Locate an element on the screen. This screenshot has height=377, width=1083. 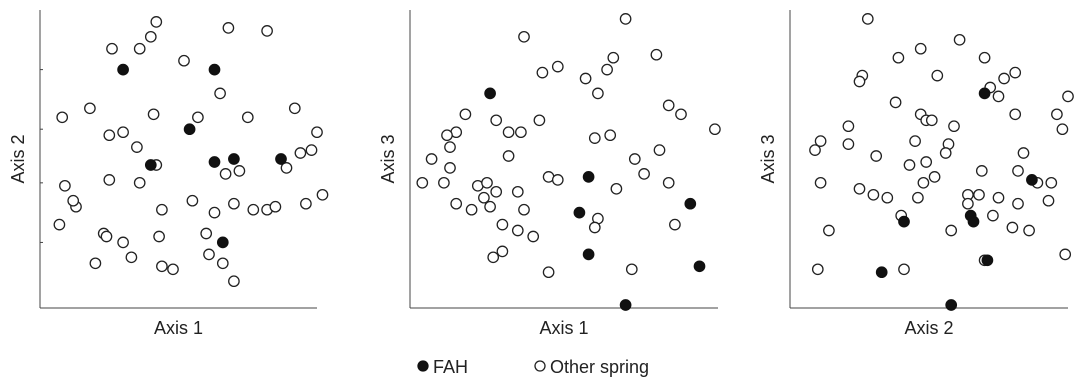
x-axis-label: Axis 2 is located at coordinates (928, 328).